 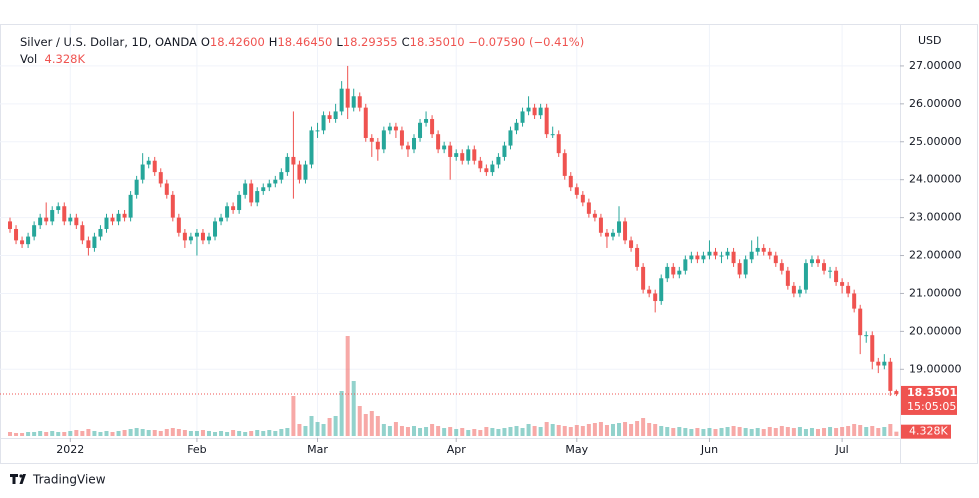 I want to click on ohlc-key: L, so click(x=339, y=42).